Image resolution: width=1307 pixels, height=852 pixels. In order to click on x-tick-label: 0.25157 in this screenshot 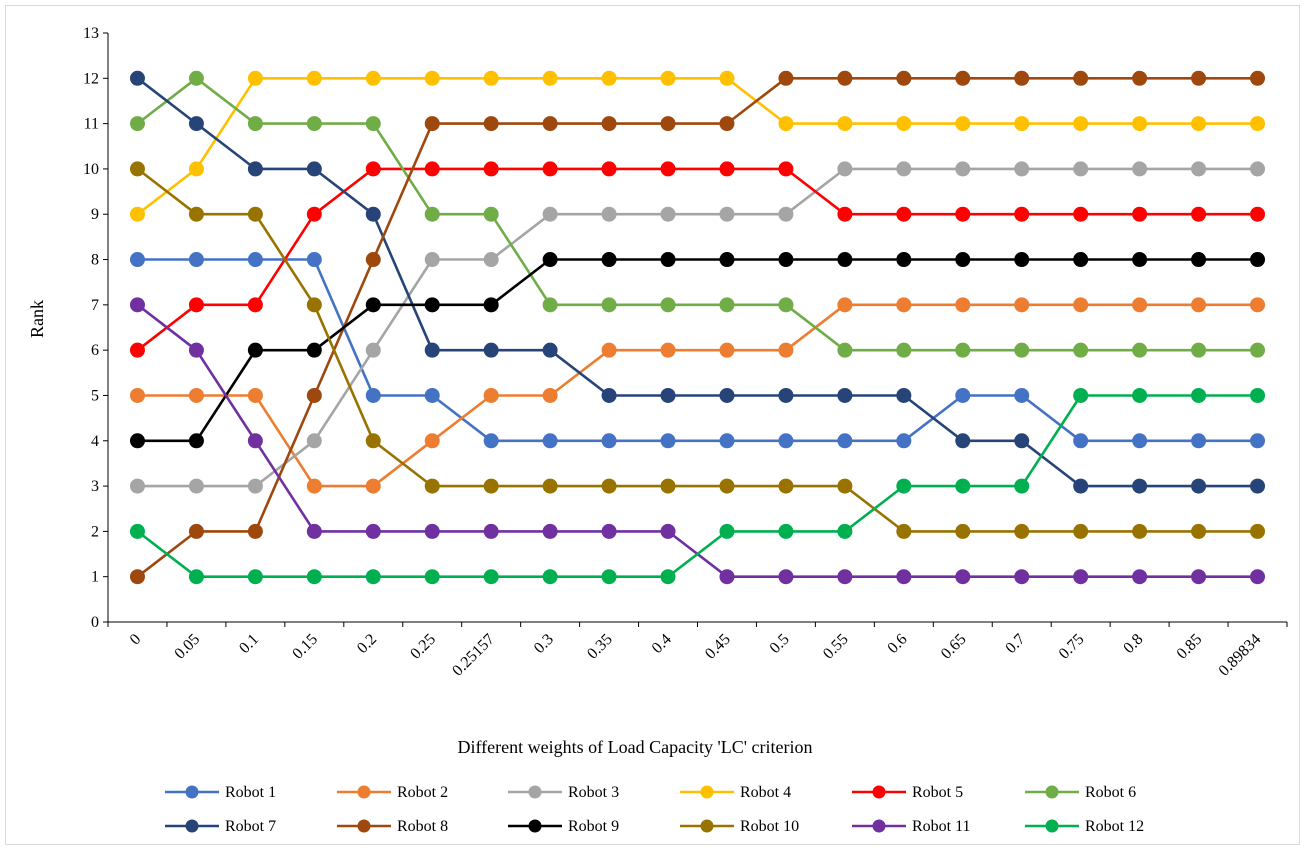, I will do `click(473, 655)`.